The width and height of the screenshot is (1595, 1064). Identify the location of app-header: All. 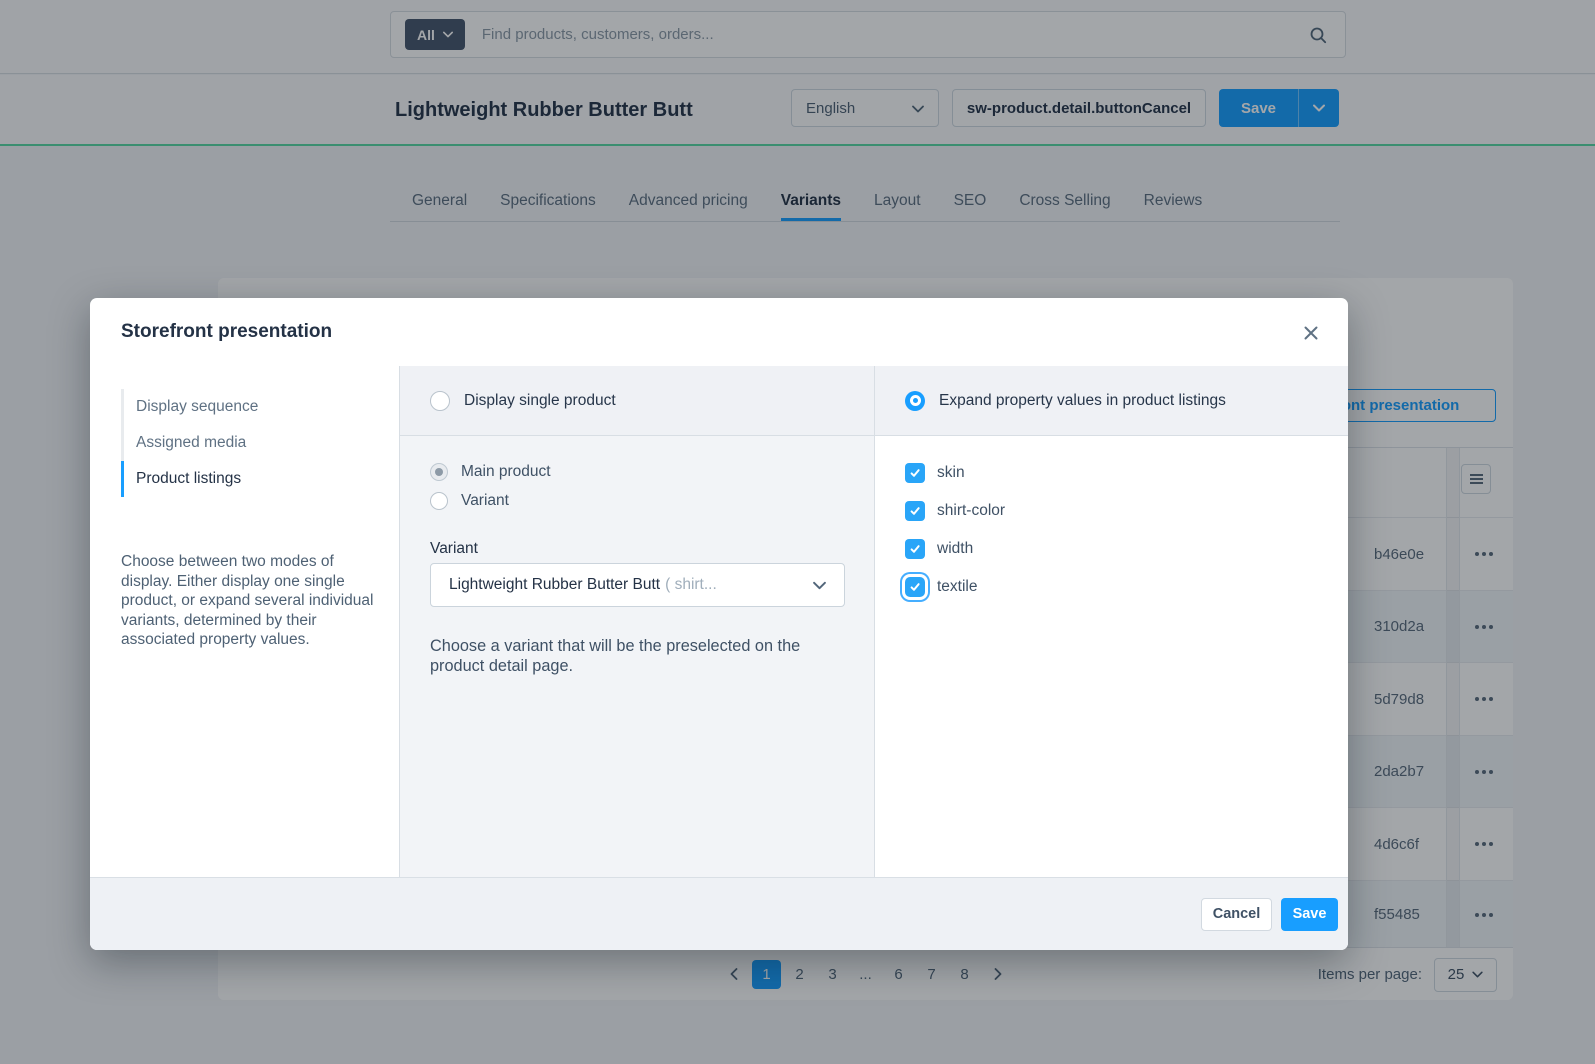
(797, 37).